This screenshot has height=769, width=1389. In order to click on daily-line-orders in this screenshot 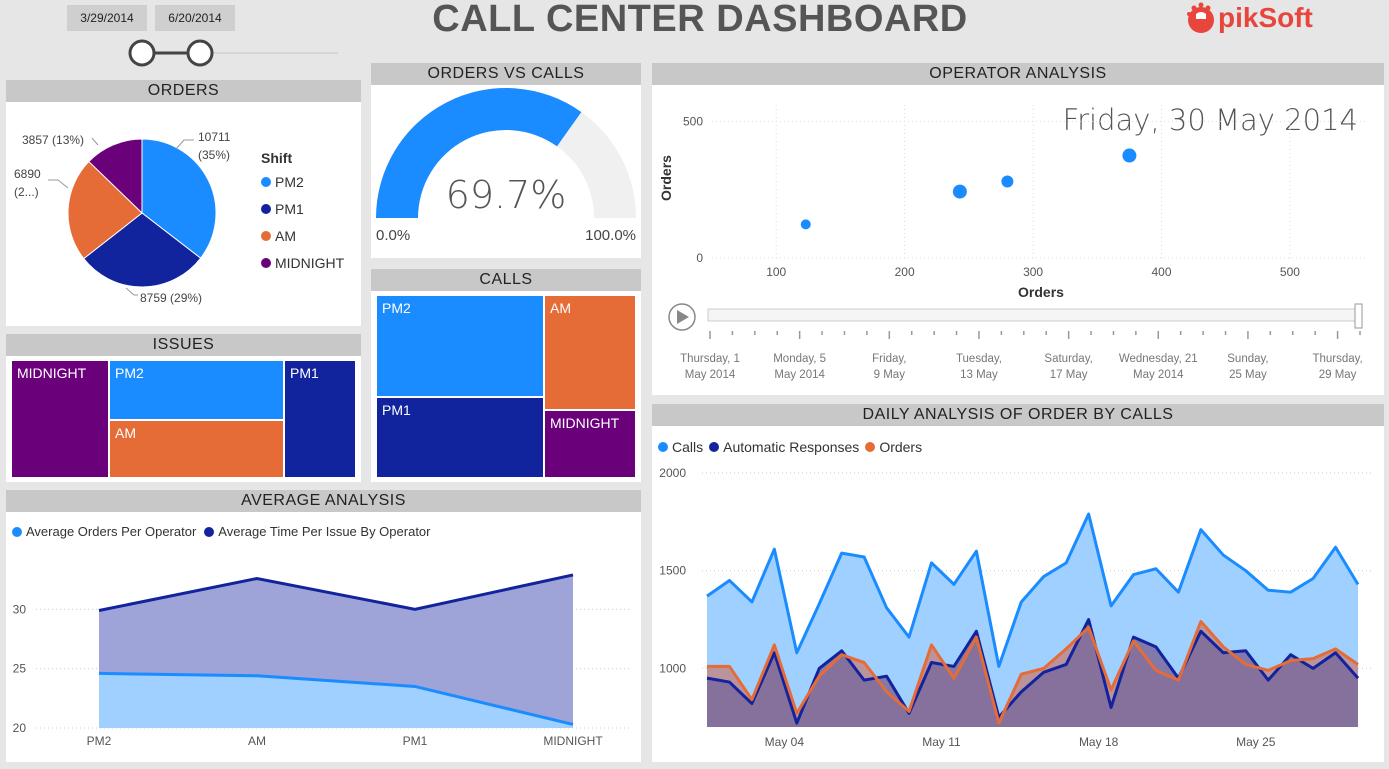, I will do `click(1033, 672)`.